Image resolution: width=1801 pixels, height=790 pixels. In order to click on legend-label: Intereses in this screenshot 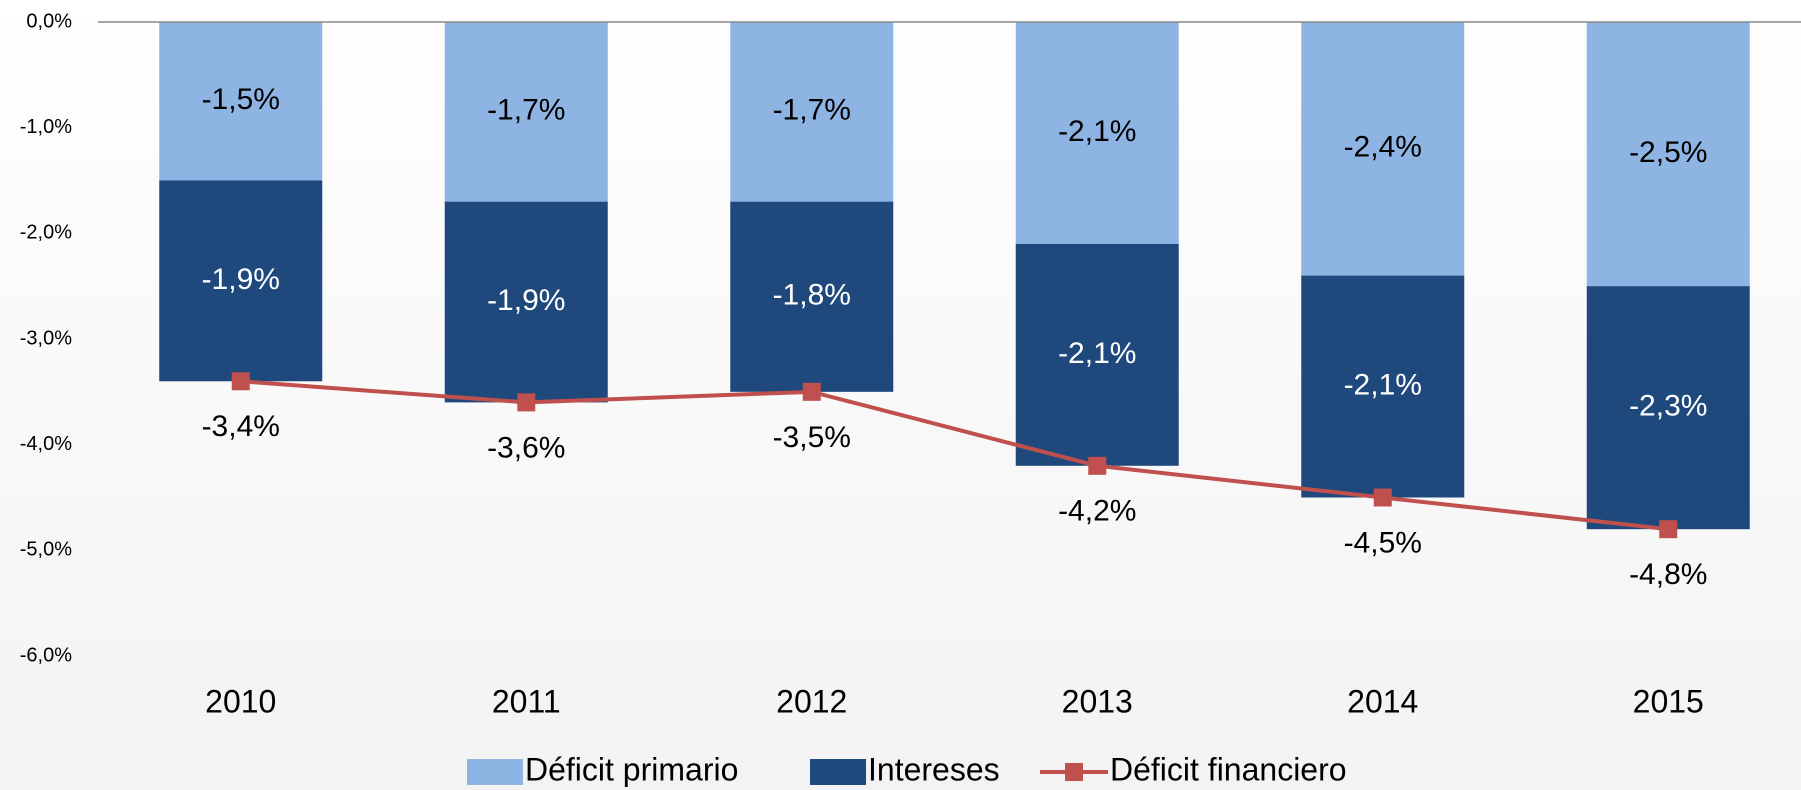, I will do `click(934, 769)`.